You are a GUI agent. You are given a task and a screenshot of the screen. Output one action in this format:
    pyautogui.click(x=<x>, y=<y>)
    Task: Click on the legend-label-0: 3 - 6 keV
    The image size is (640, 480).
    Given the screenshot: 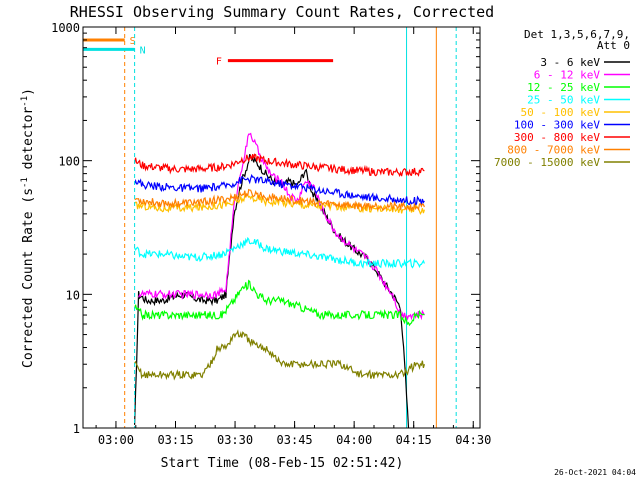 What is the action you would take?
    pyautogui.click(x=570, y=62)
    